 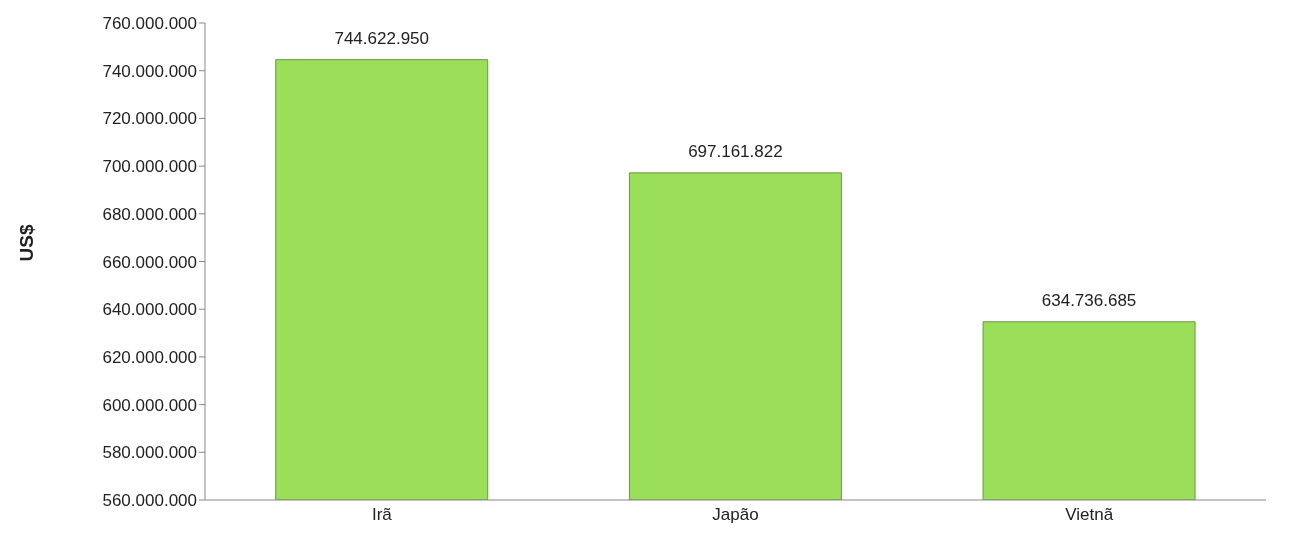 I want to click on data-label: 697.161.822, so click(x=735, y=151).